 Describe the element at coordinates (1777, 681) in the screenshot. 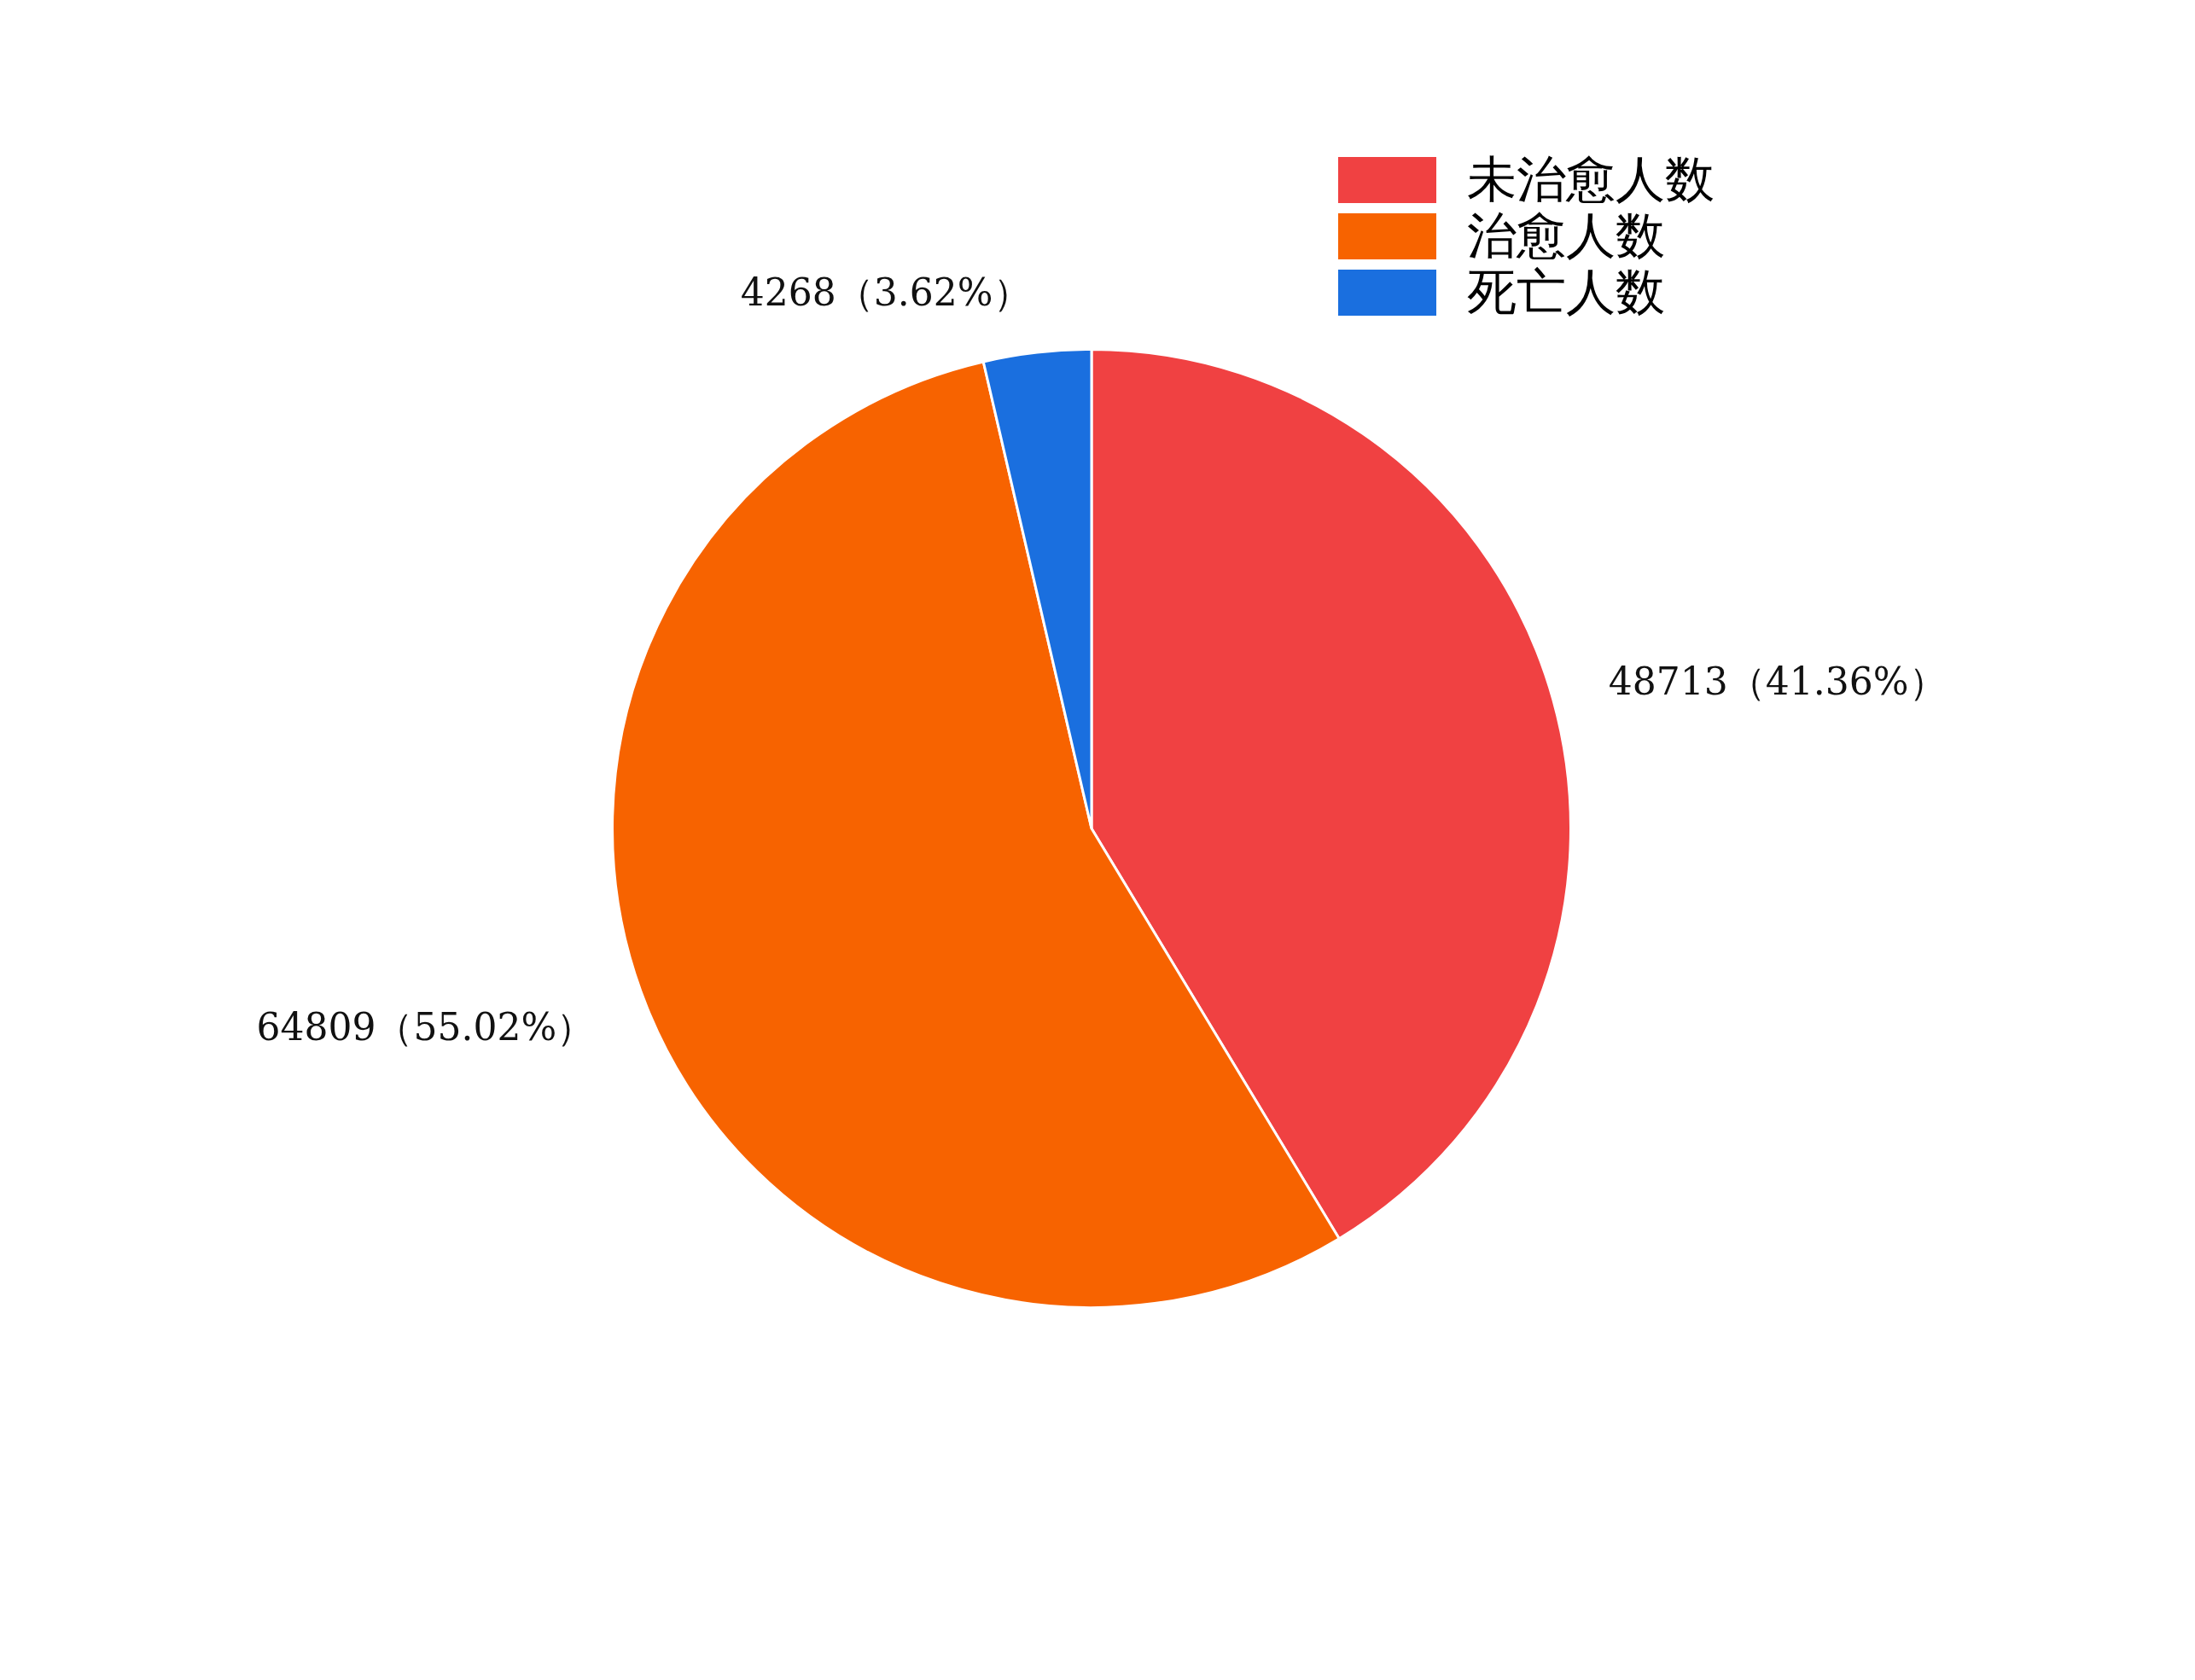

I see `data-label: 48713（41.36%）` at that location.